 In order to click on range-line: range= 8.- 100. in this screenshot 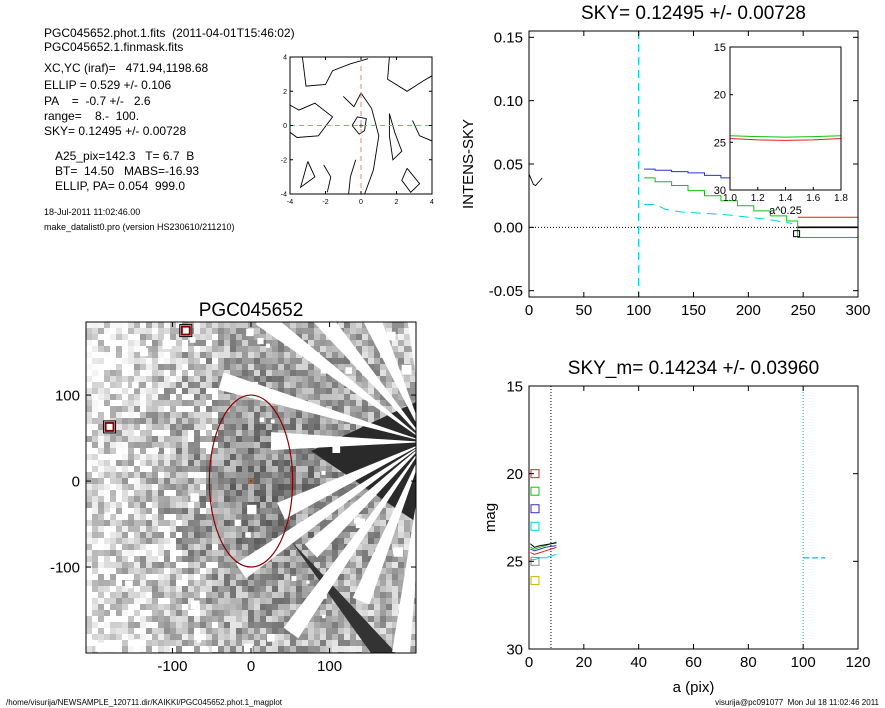, I will do `click(92, 116)`.